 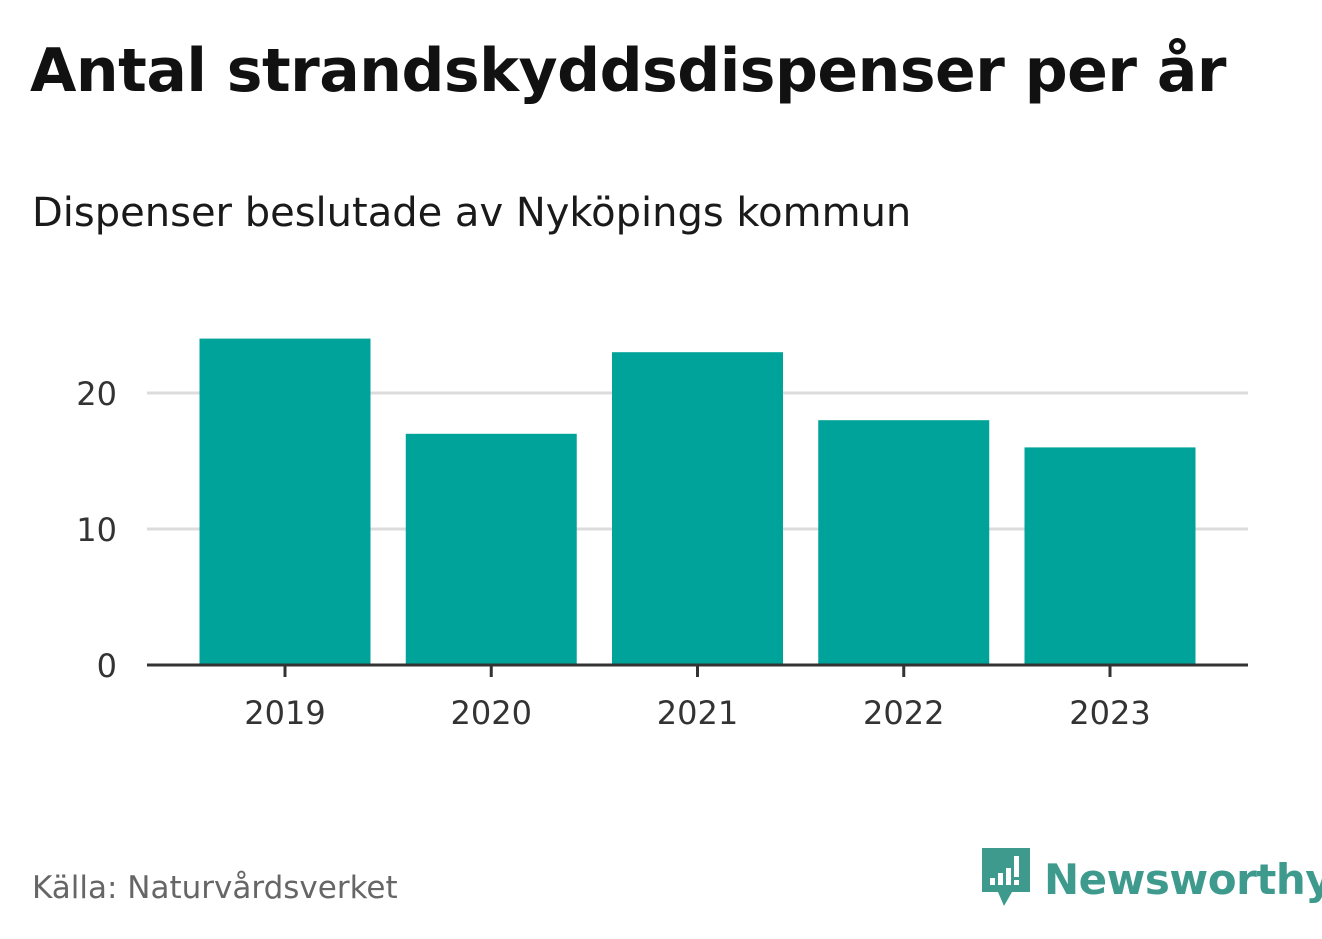 What do you see at coordinates (491, 713) in the screenshot?
I see `x-tick-label: 2020` at bounding box center [491, 713].